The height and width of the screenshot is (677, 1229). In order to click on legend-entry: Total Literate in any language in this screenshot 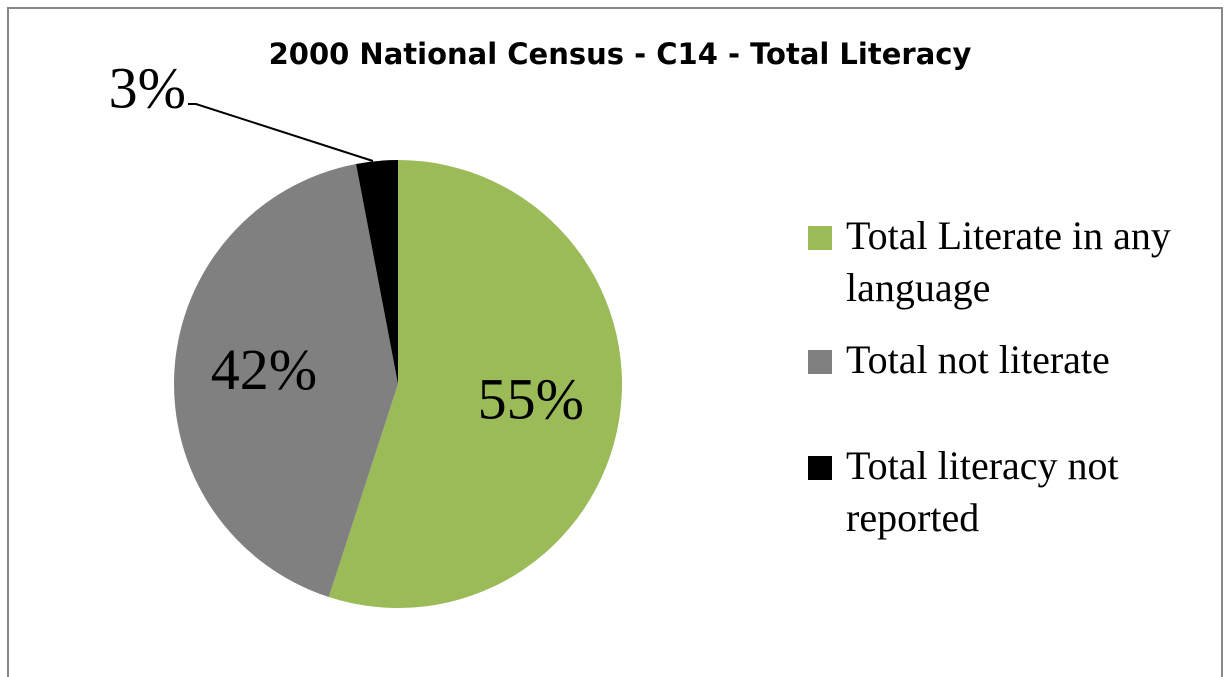, I will do `click(1008, 262)`.